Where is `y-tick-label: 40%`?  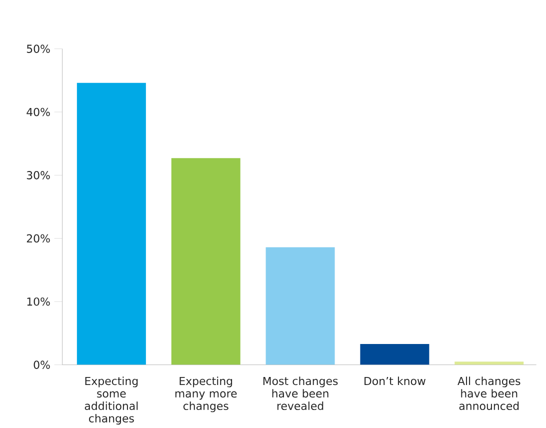 y-tick-label: 40% is located at coordinates (38, 112).